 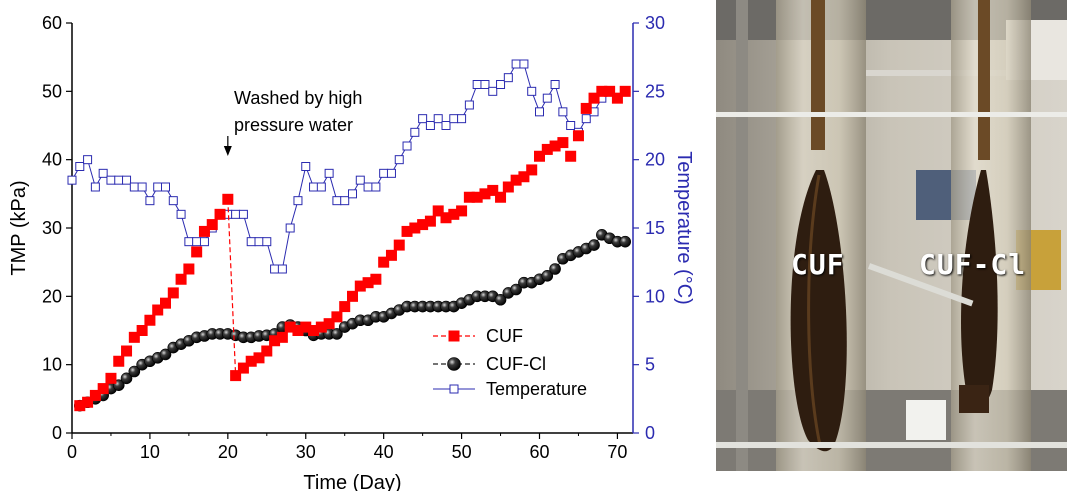 What do you see at coordinates (454, 364) in the screenshot?
I see `legend-cuf-cl-marker` at bounding box center [454, 364].